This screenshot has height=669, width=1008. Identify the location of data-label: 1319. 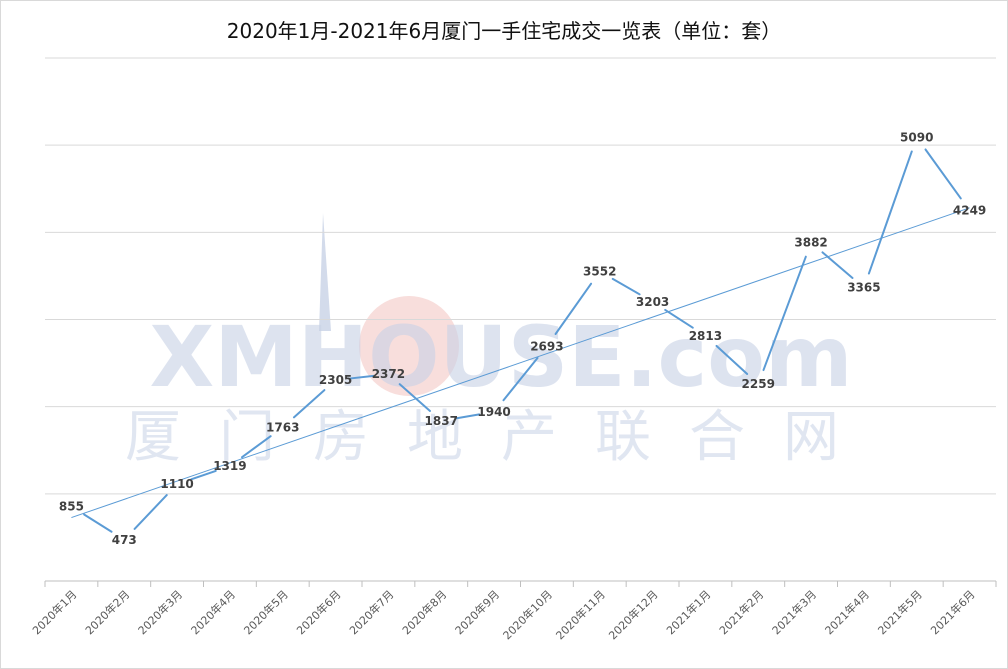
(229, 466).